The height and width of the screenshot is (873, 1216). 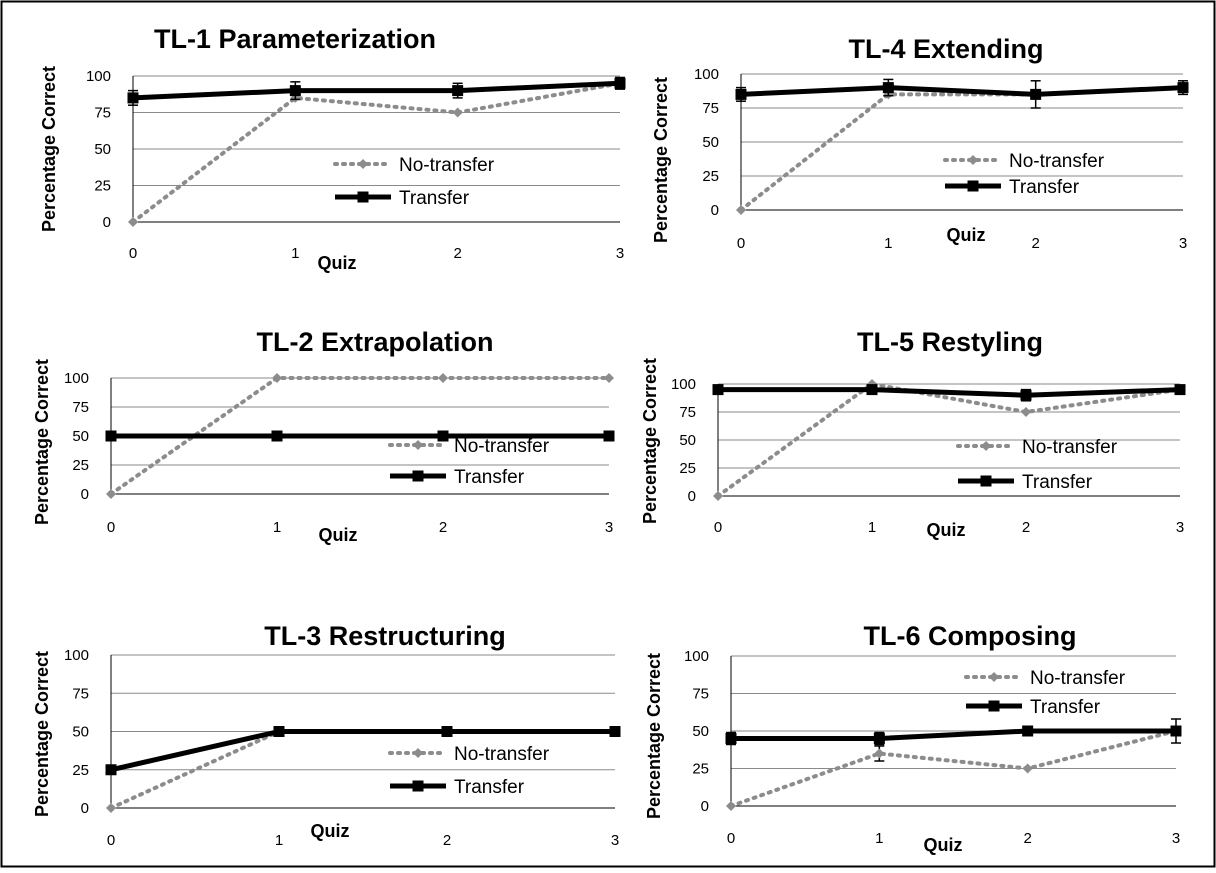 What do you see at coordinates (376, 152) in the screenshot?
I see `series-no-transfer` at bounding box center [376, 152].